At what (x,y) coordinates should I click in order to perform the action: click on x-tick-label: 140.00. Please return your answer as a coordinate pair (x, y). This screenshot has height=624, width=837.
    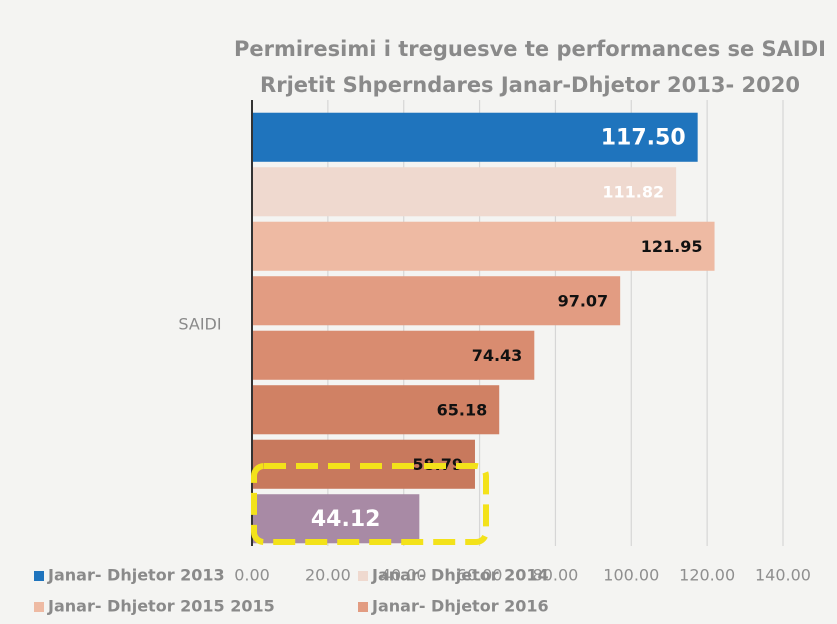
    Looking at the image, I should click on (783, 575).